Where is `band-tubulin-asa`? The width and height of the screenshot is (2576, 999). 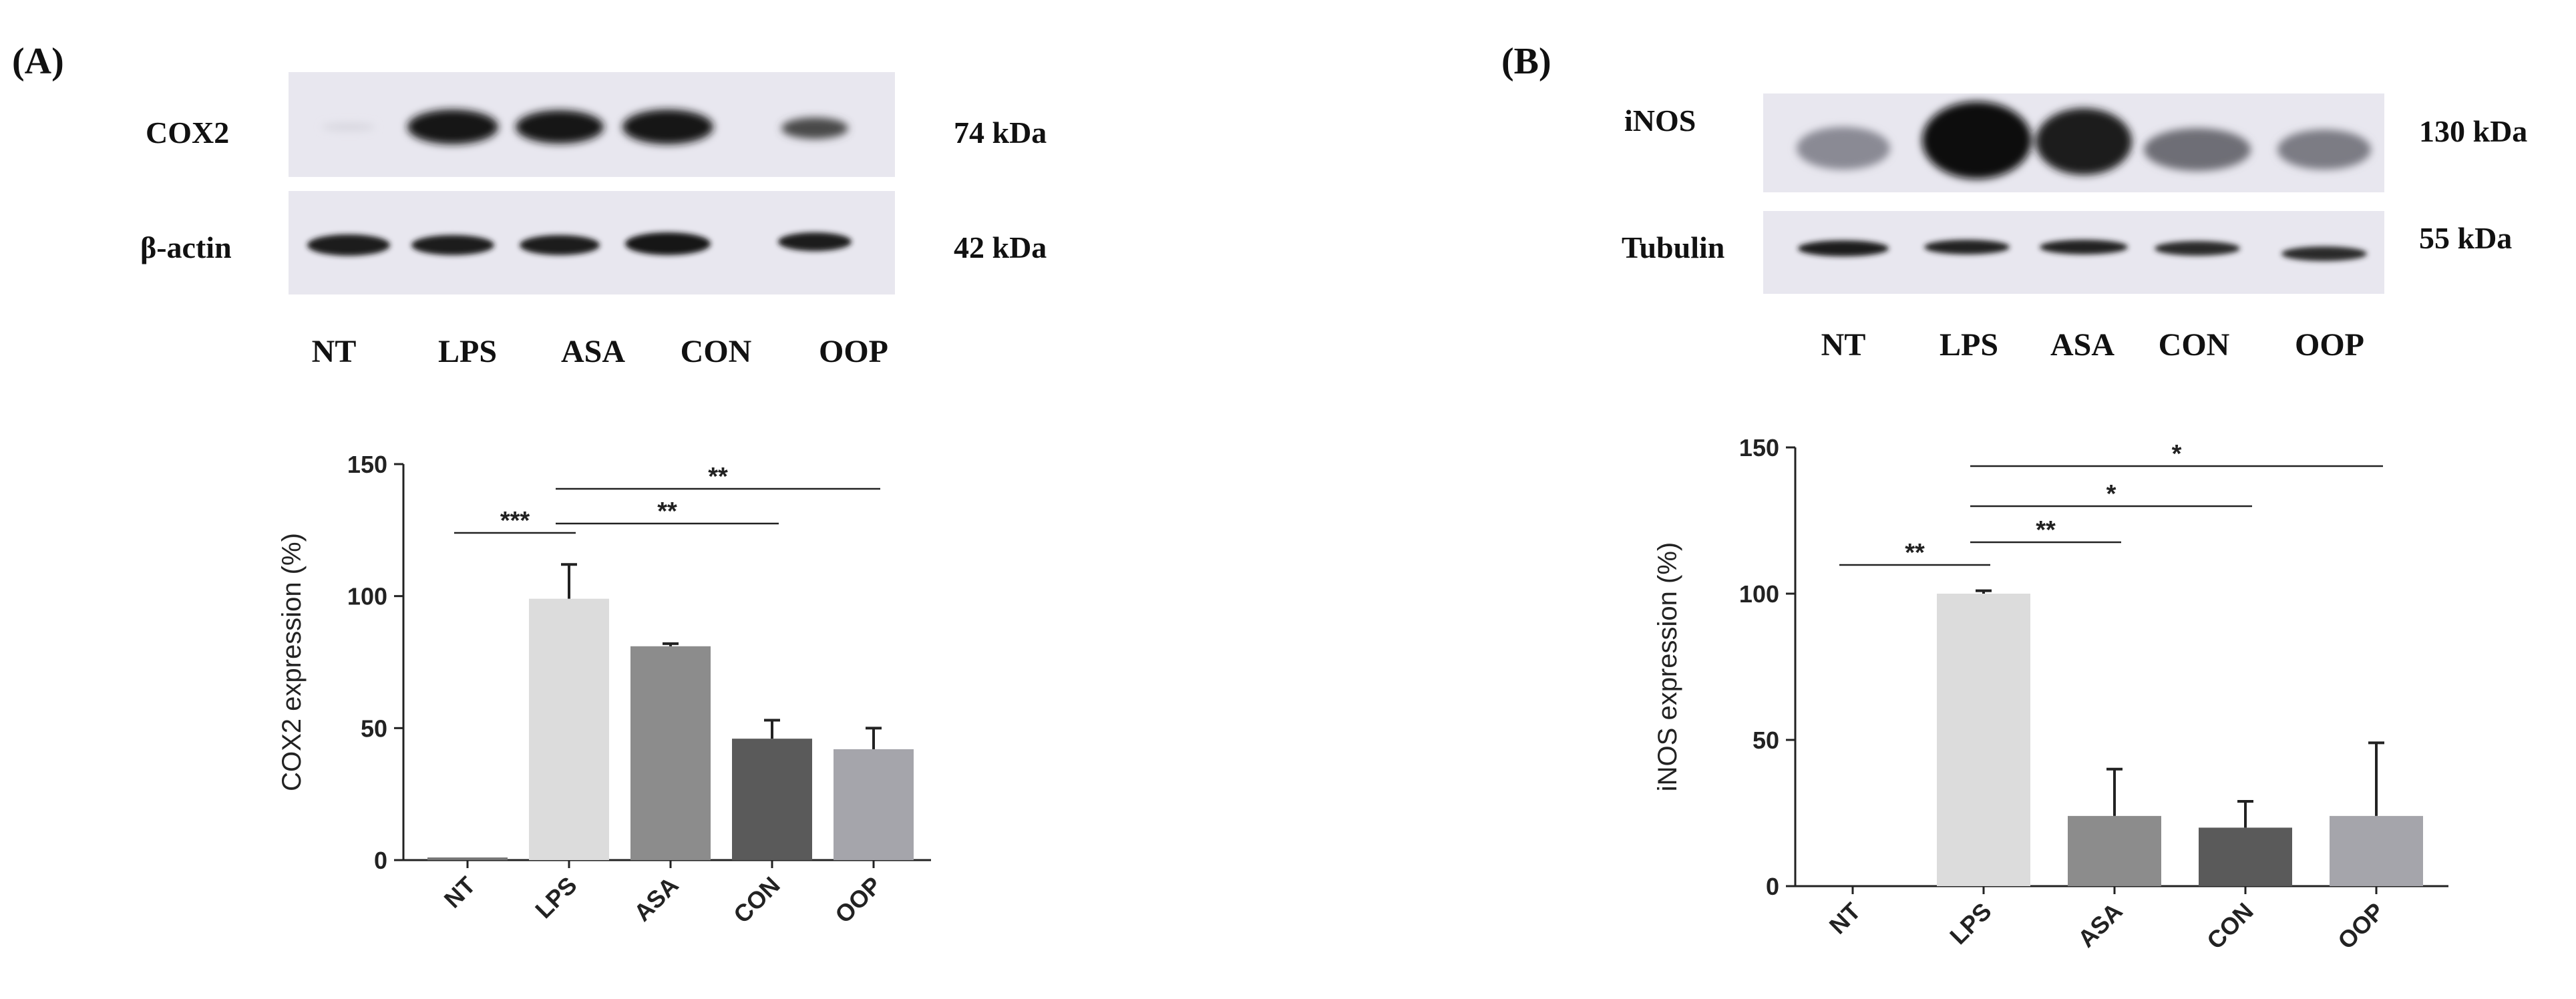
band-tubulin-asa is located at coordinates (2084, 247).